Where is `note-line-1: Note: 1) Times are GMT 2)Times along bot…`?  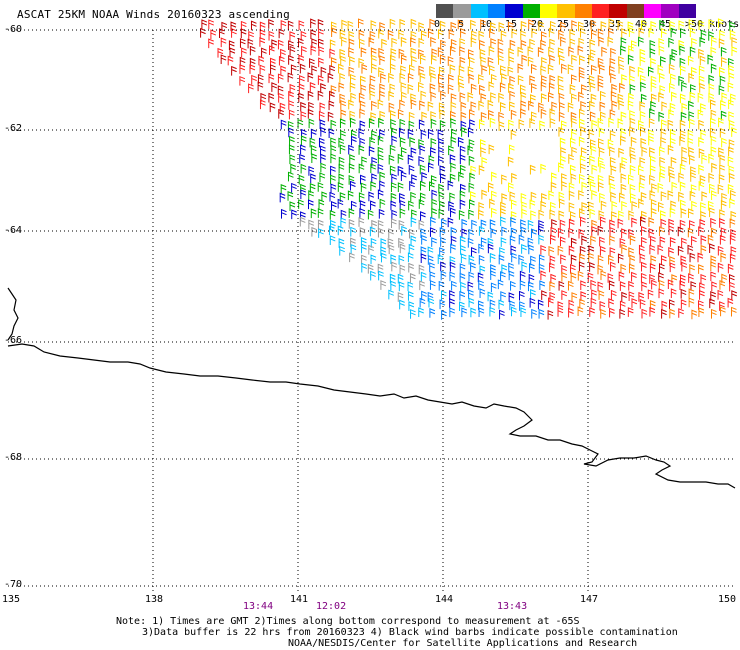 note-line-1: Note: 1) Times are GMT 2)Times along bot… is located at coordinates (348, 621).